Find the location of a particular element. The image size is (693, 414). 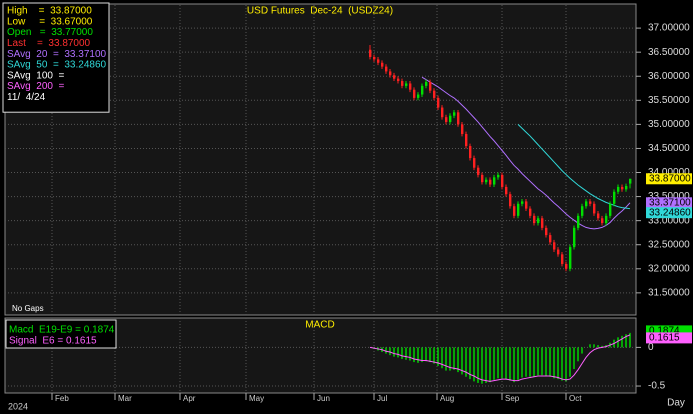

y-tick-label: 33.50000 is located at coordinates (669, 196).